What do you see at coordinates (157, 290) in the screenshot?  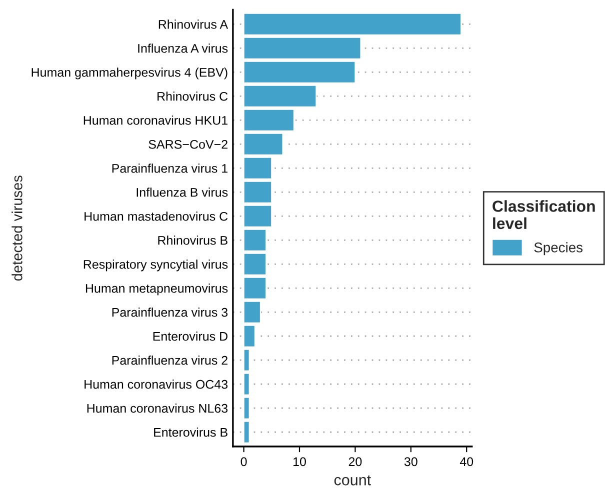 I see `y-tick-label: Human metapneumovirus` at bounding box center [157, 290].